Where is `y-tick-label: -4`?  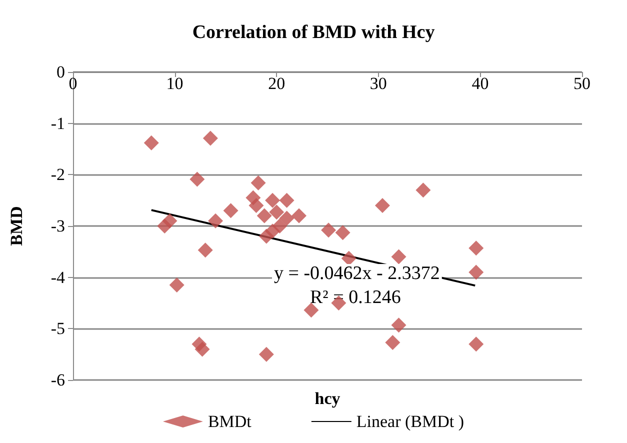
y-tick-label: -4 is located at coordinates (58, 277).